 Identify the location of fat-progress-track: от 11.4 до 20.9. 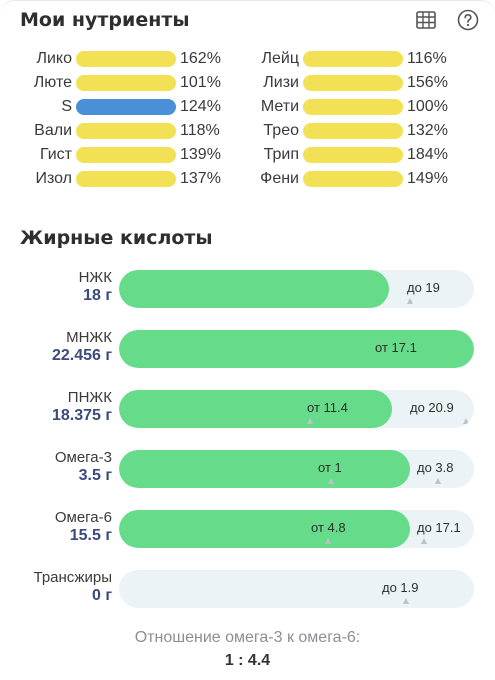
(296, 409).